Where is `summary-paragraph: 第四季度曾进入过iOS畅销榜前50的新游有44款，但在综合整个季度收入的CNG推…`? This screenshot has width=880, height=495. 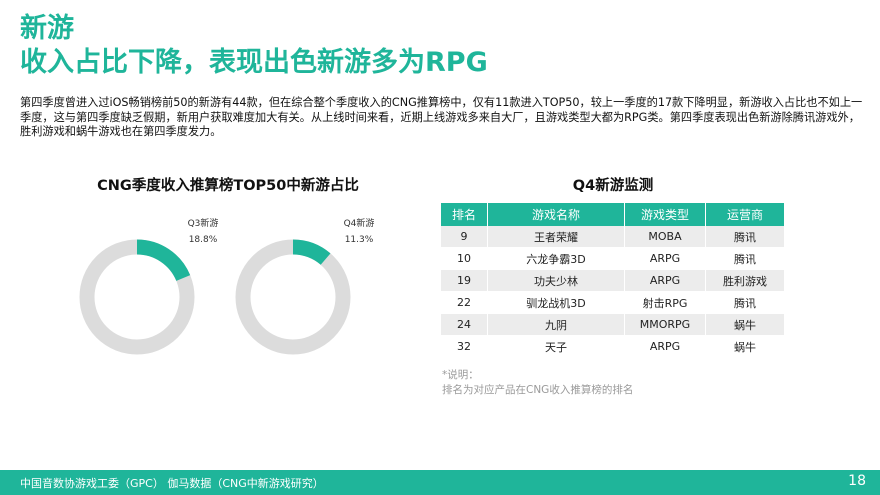
summary-paragraph: 第四季度曾进入过iOS畅销榜前50的新游有44款，但在综合整个季度收入的CNG推… is located at coordinates (441, 117).